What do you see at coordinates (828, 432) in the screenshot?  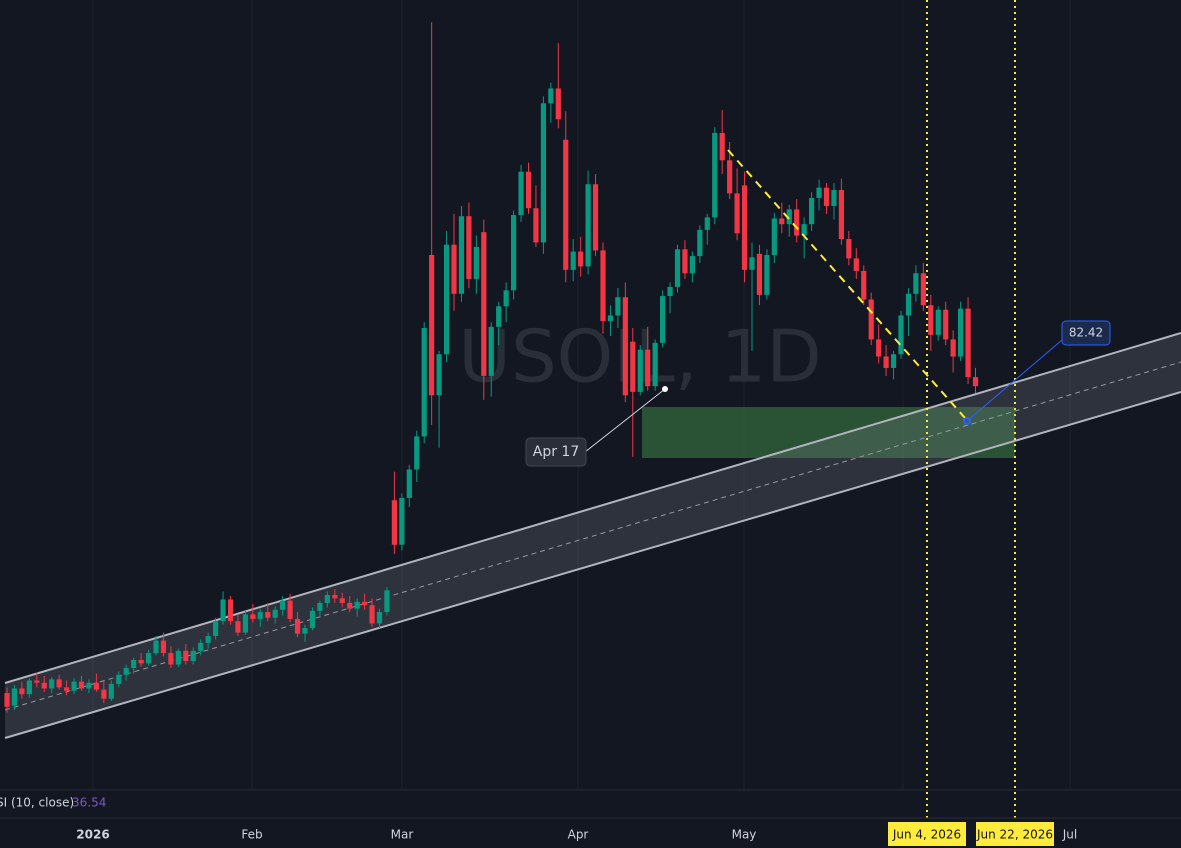 I see `zone` at bounding box center [828, 432].